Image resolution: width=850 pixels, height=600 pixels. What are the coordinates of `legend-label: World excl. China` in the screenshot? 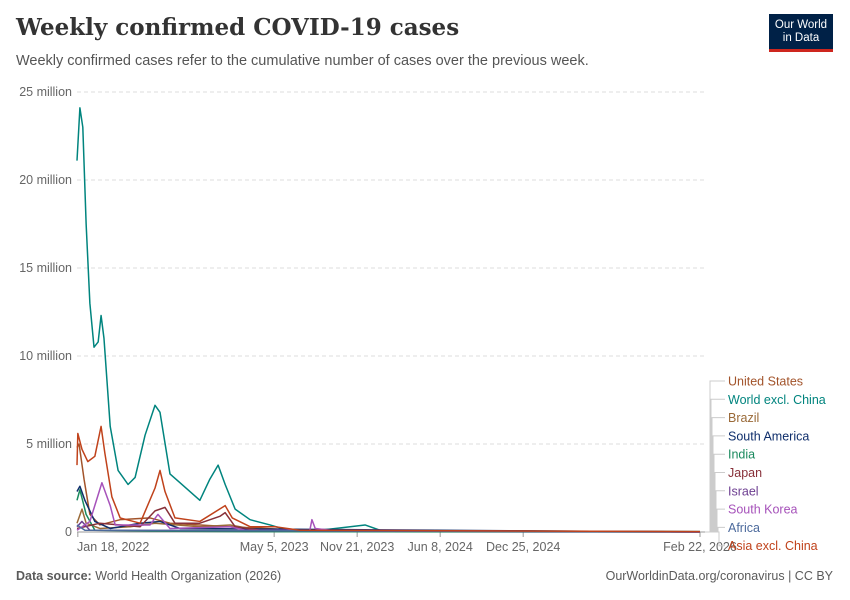 It's located at (777, 400).